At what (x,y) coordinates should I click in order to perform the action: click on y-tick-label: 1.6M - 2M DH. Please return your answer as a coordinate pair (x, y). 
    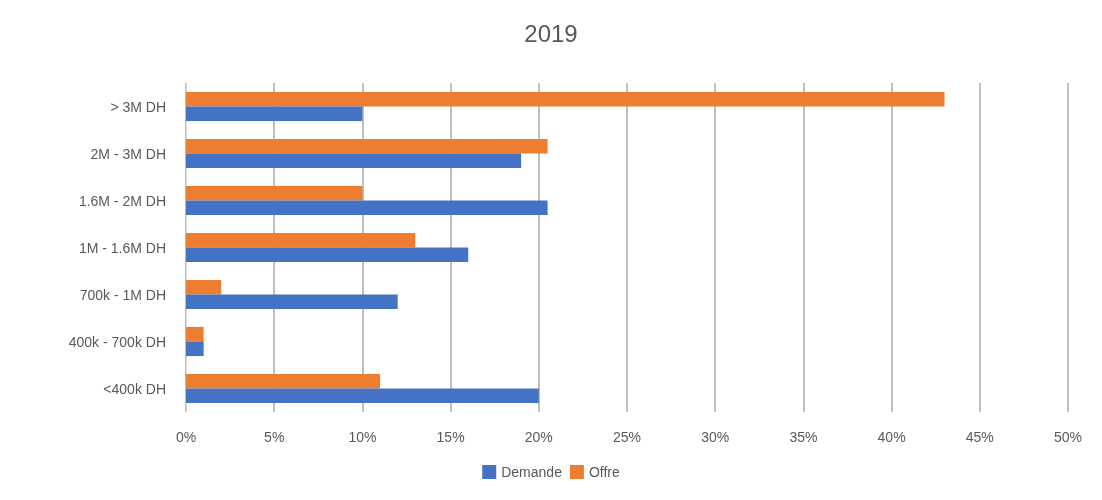
    Looking at the image, I should click on (122, 200).